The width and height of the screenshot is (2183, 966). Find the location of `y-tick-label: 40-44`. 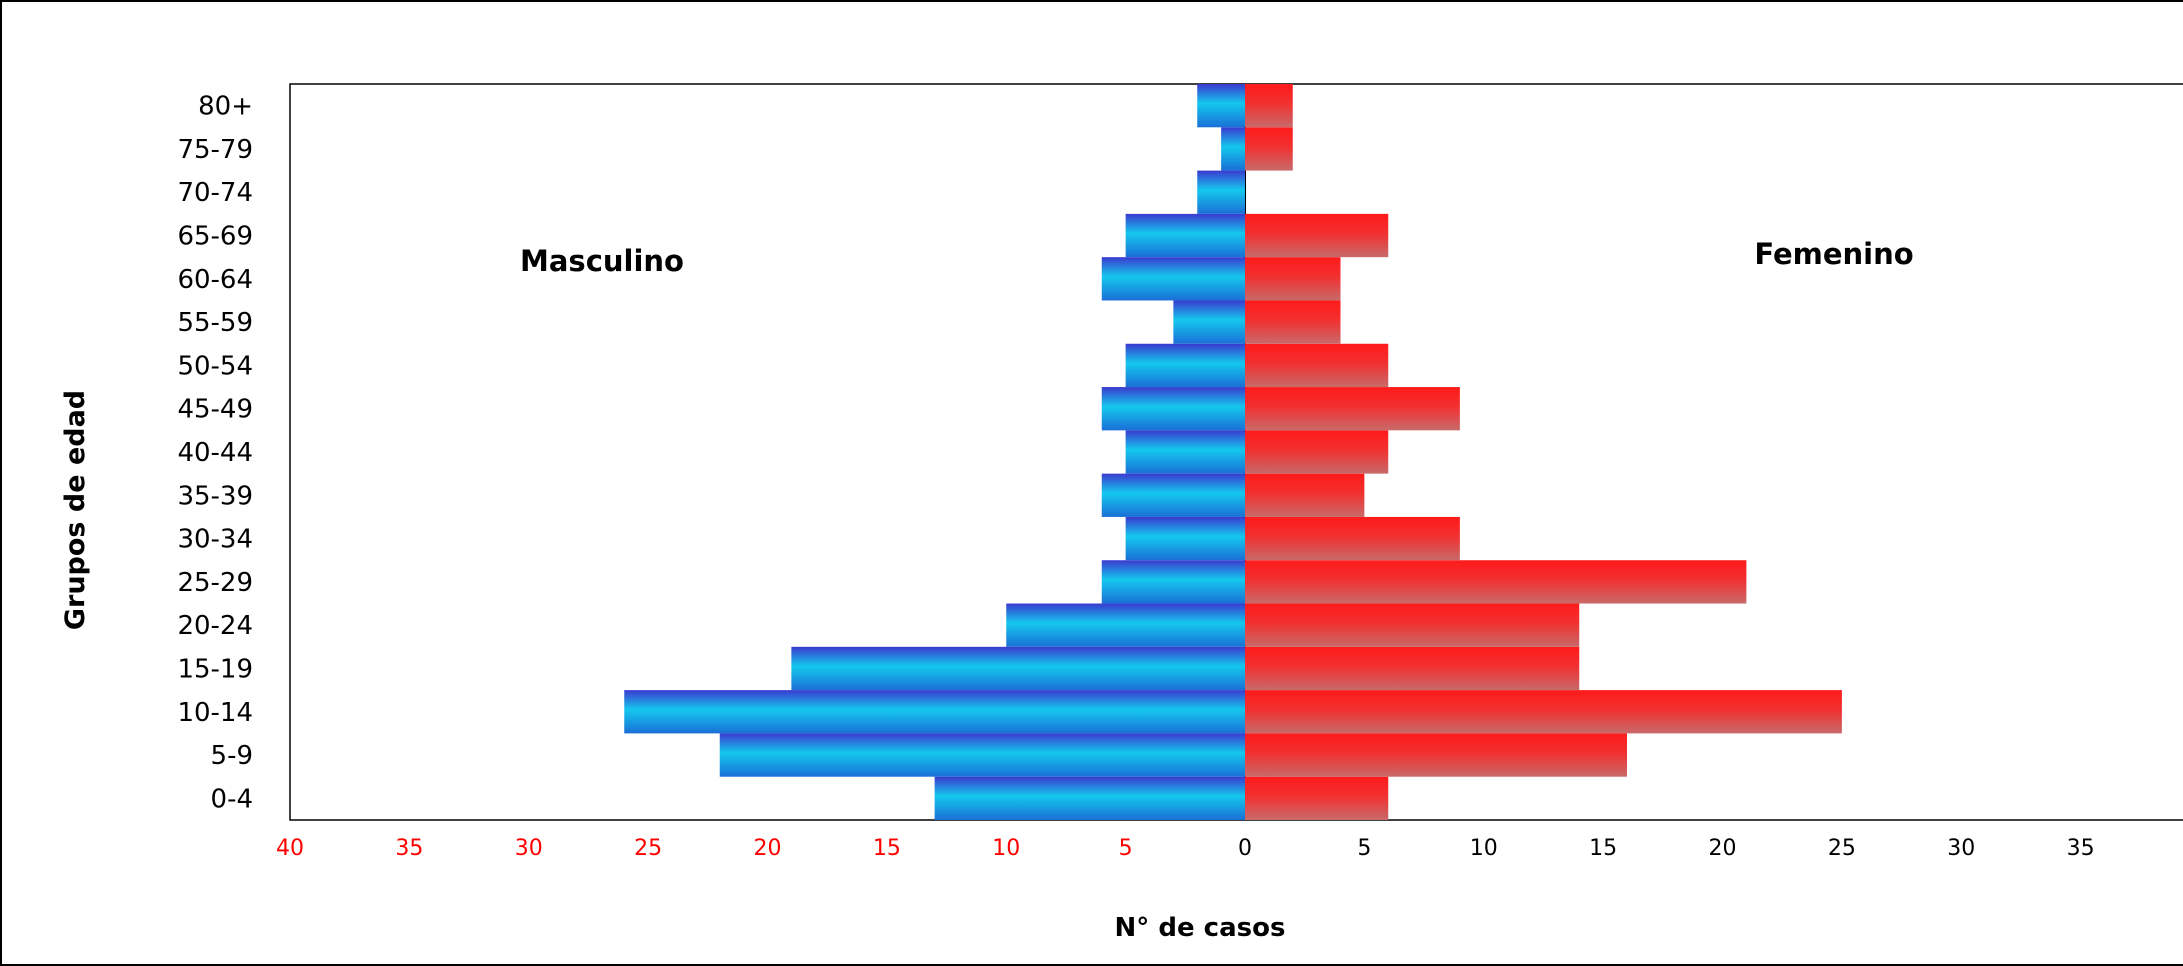

y-tick-label: 40-44 is located at coordinates (215, 453).